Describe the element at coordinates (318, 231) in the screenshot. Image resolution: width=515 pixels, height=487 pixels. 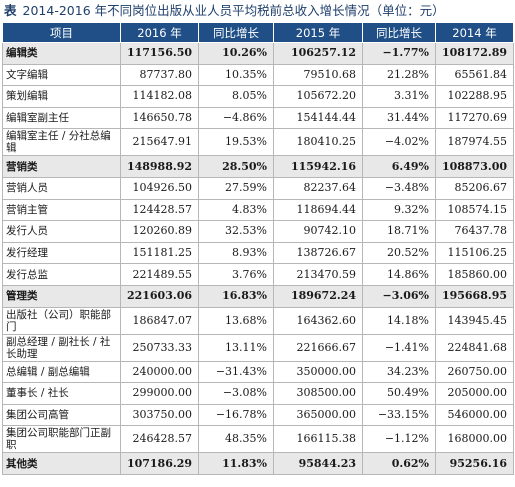
I see `value-2015-cell: 90742.10` at that location.